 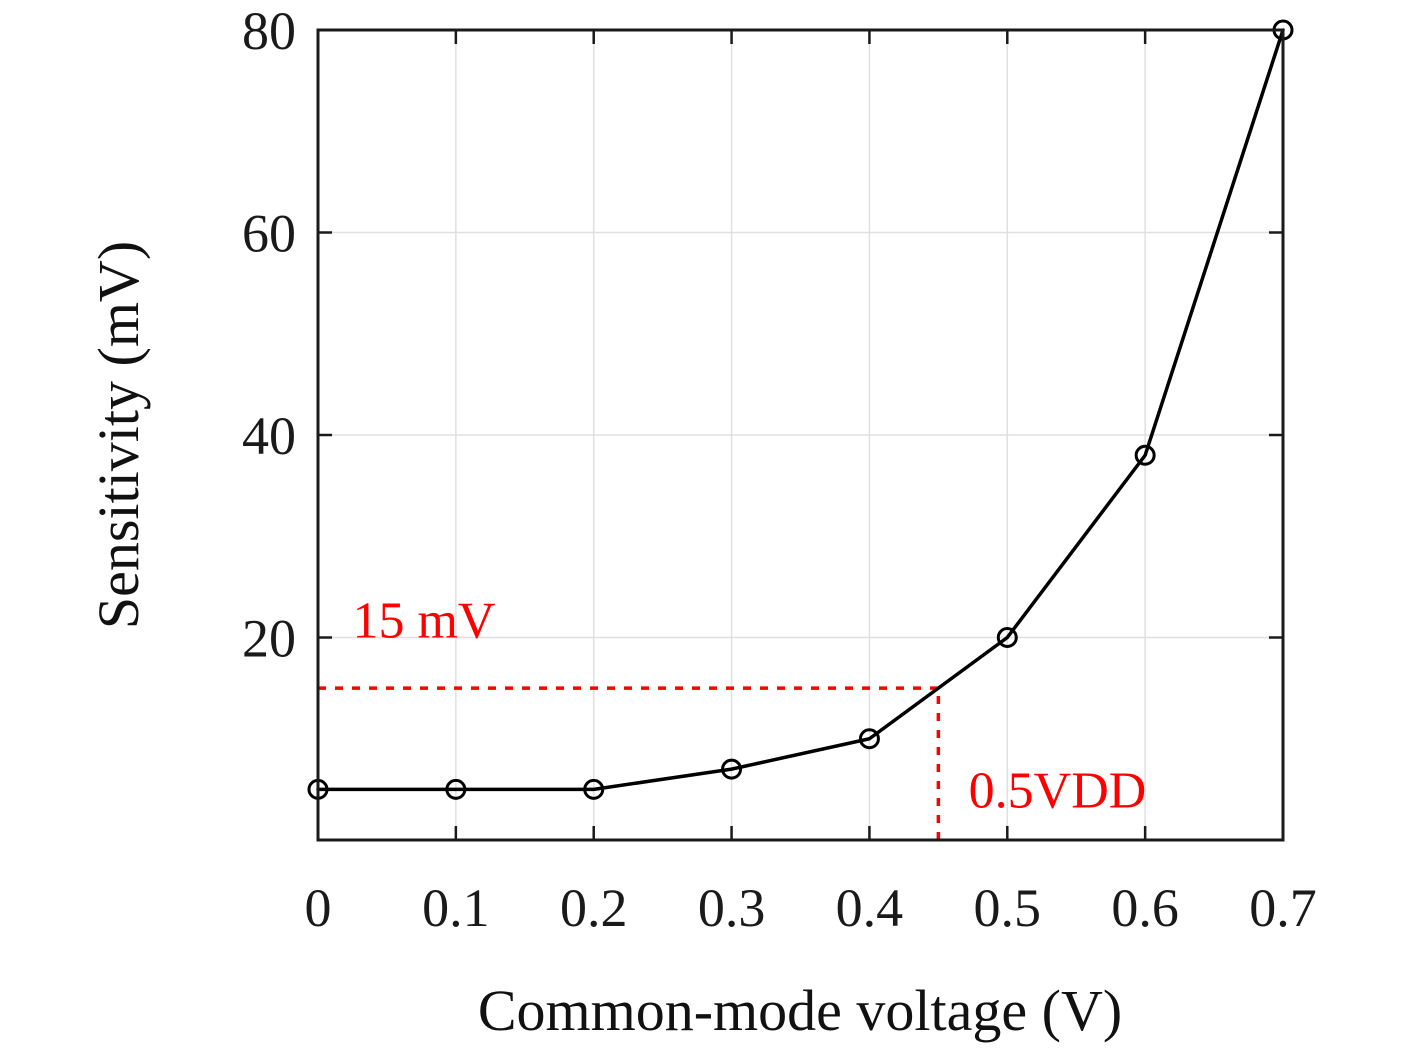 What do you see at coordinates (423, 621) in the screenshot?
I see `annotation-label: 15 mV` at bounding box center [423, 621].